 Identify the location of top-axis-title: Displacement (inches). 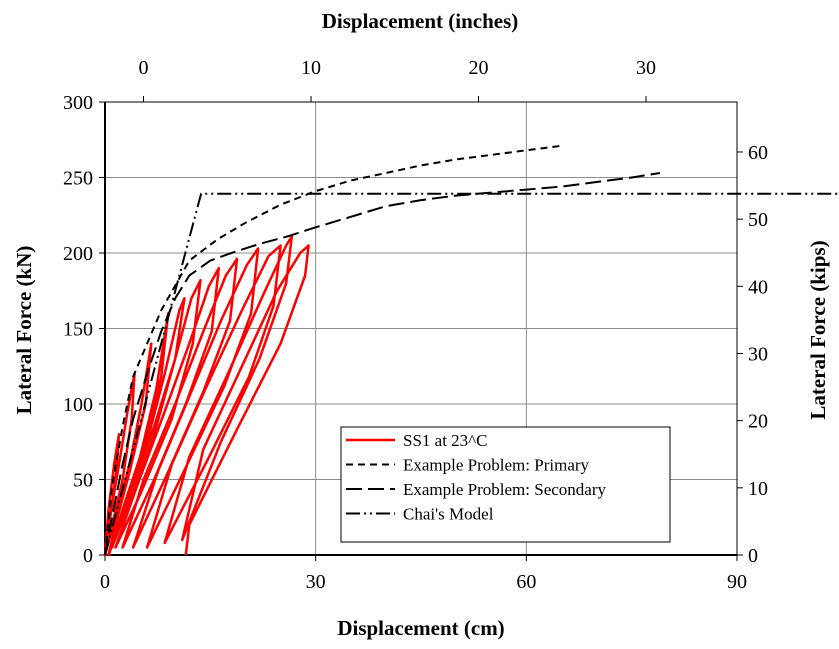
(420, 21).